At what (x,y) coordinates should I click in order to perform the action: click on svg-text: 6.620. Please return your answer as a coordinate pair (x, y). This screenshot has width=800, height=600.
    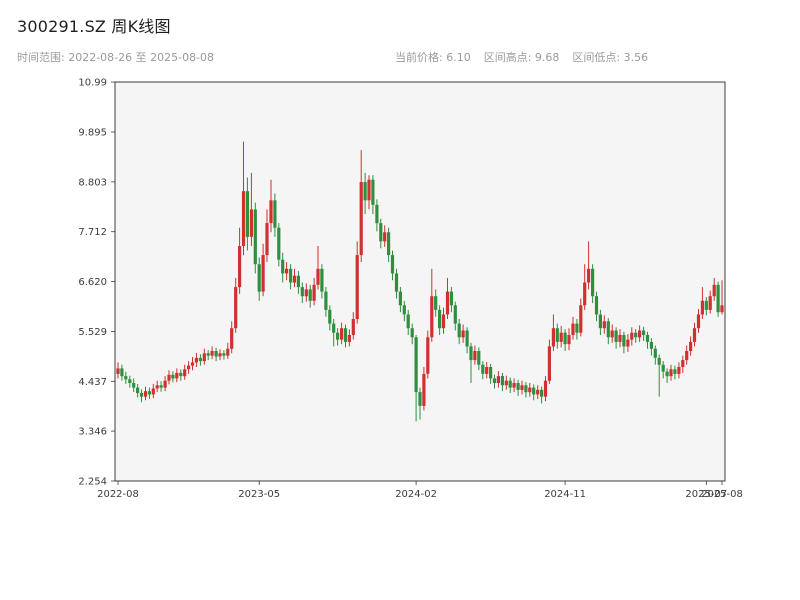
    Looking at the image, I should click on (92, 282).